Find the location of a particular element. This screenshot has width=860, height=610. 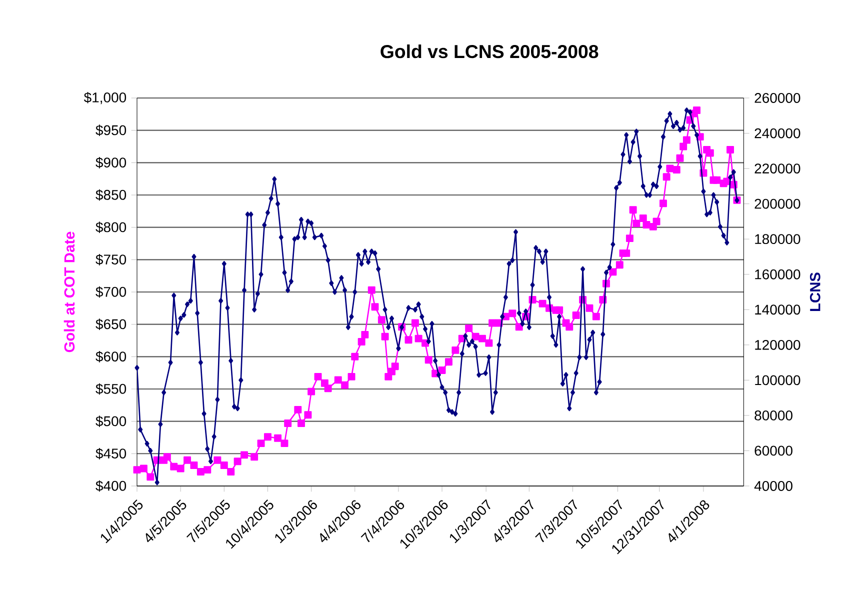

y-tick-label: $600 is located at coordinates (111, 356).